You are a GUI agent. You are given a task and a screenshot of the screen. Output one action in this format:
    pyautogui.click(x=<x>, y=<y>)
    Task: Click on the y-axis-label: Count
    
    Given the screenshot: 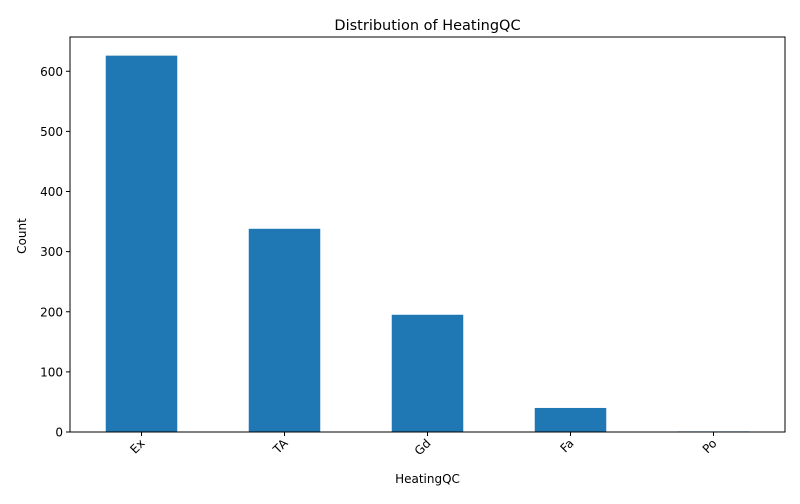 What is the action you would take?
    pyautogui.click(x=22, y=236)
    